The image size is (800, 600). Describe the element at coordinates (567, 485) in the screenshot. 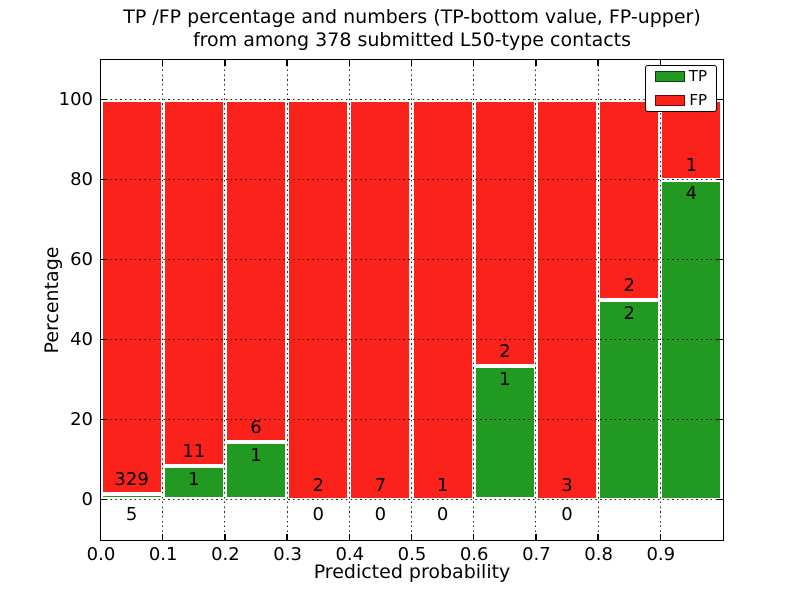

I see `fp-count-label-7: 3` at that location.